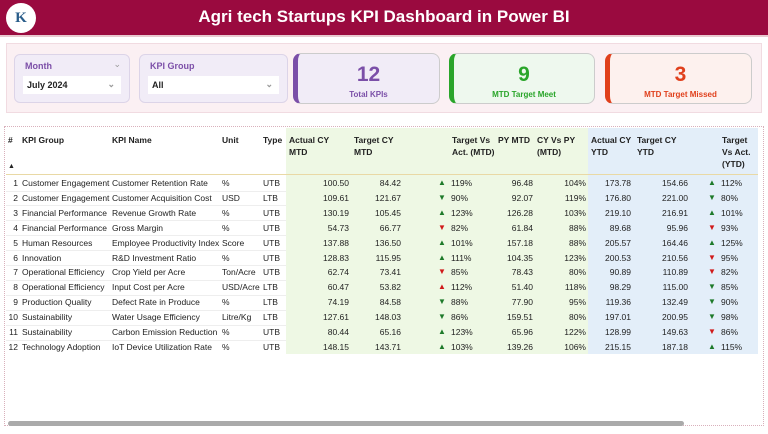 The width and height of the screenshot is (768, 434). Describe the element at coordinates (61, 346) in the screenshot. I see `cell-group: Technology Adoption` at that location.